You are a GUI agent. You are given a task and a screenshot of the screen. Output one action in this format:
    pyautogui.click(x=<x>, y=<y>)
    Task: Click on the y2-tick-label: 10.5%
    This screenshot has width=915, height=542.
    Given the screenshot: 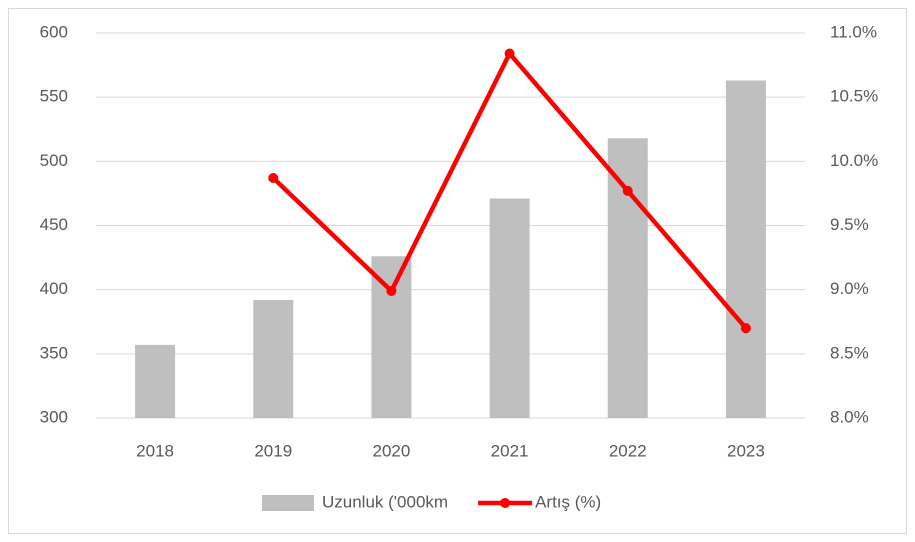 What is the action you would take?
    pyautogui.click(x=854, y=96)
    